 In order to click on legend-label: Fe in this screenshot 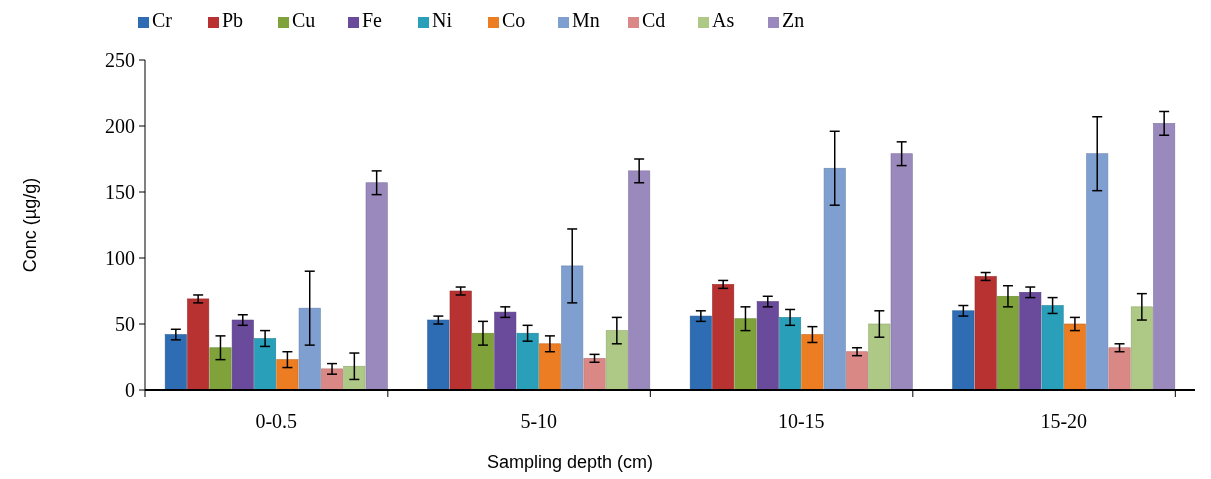, I will do `click(372, 20)`.